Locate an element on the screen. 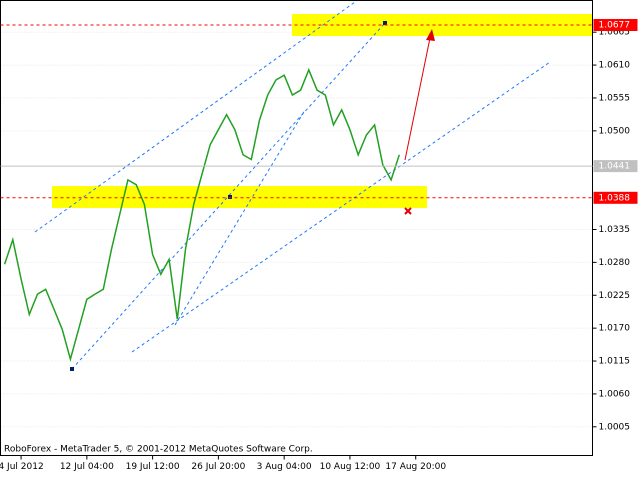  current-price-label: 1.0441 is located at coordinates (615, 167).